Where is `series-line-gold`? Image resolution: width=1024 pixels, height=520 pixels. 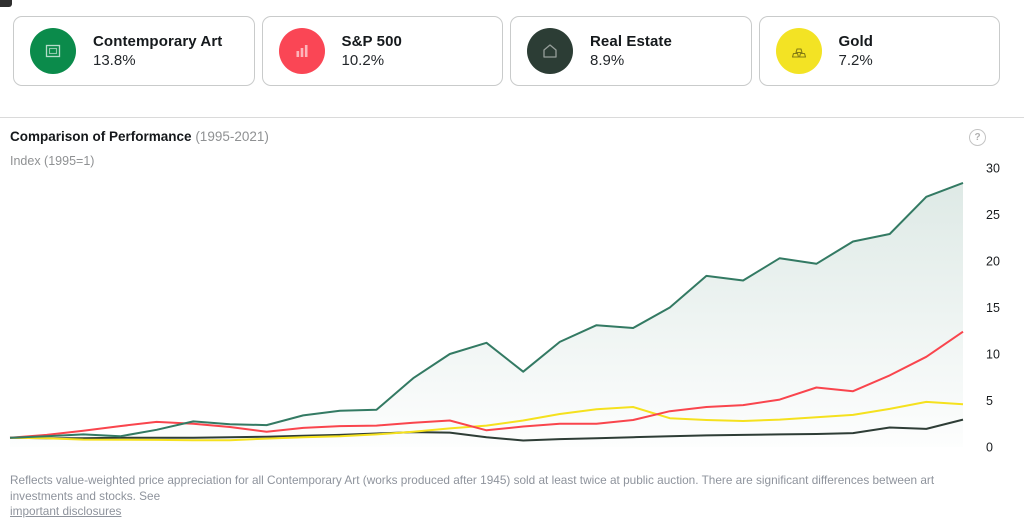
series-line-gold is located at coordinates (486, 421).